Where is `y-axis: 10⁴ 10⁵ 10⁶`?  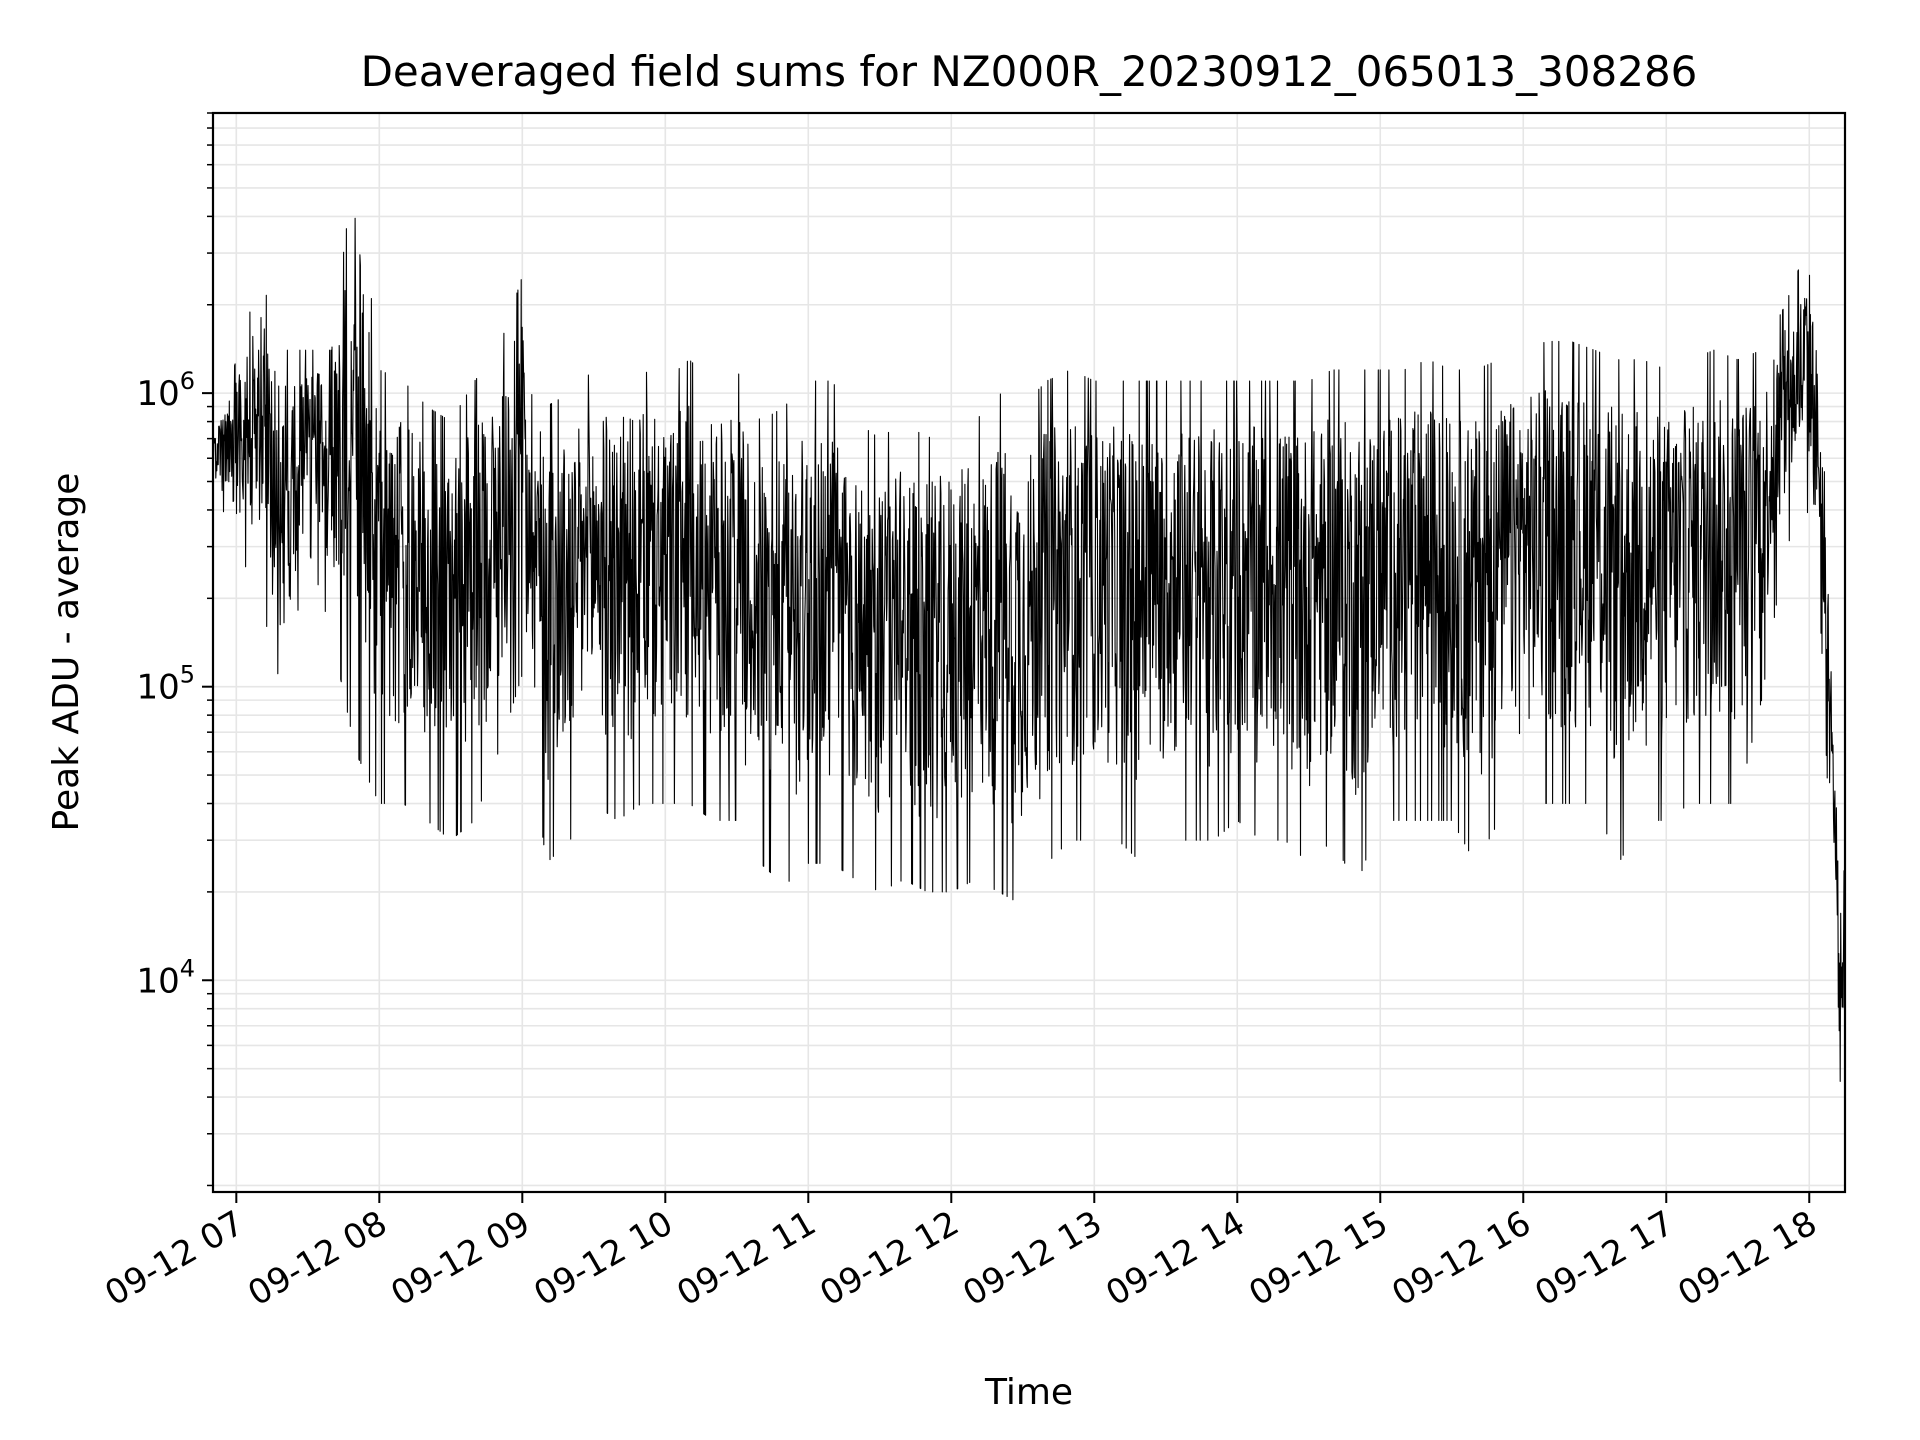
y-axis: 10⁴ 10⁵ 10⁶ is located at coordinates (174, 649).